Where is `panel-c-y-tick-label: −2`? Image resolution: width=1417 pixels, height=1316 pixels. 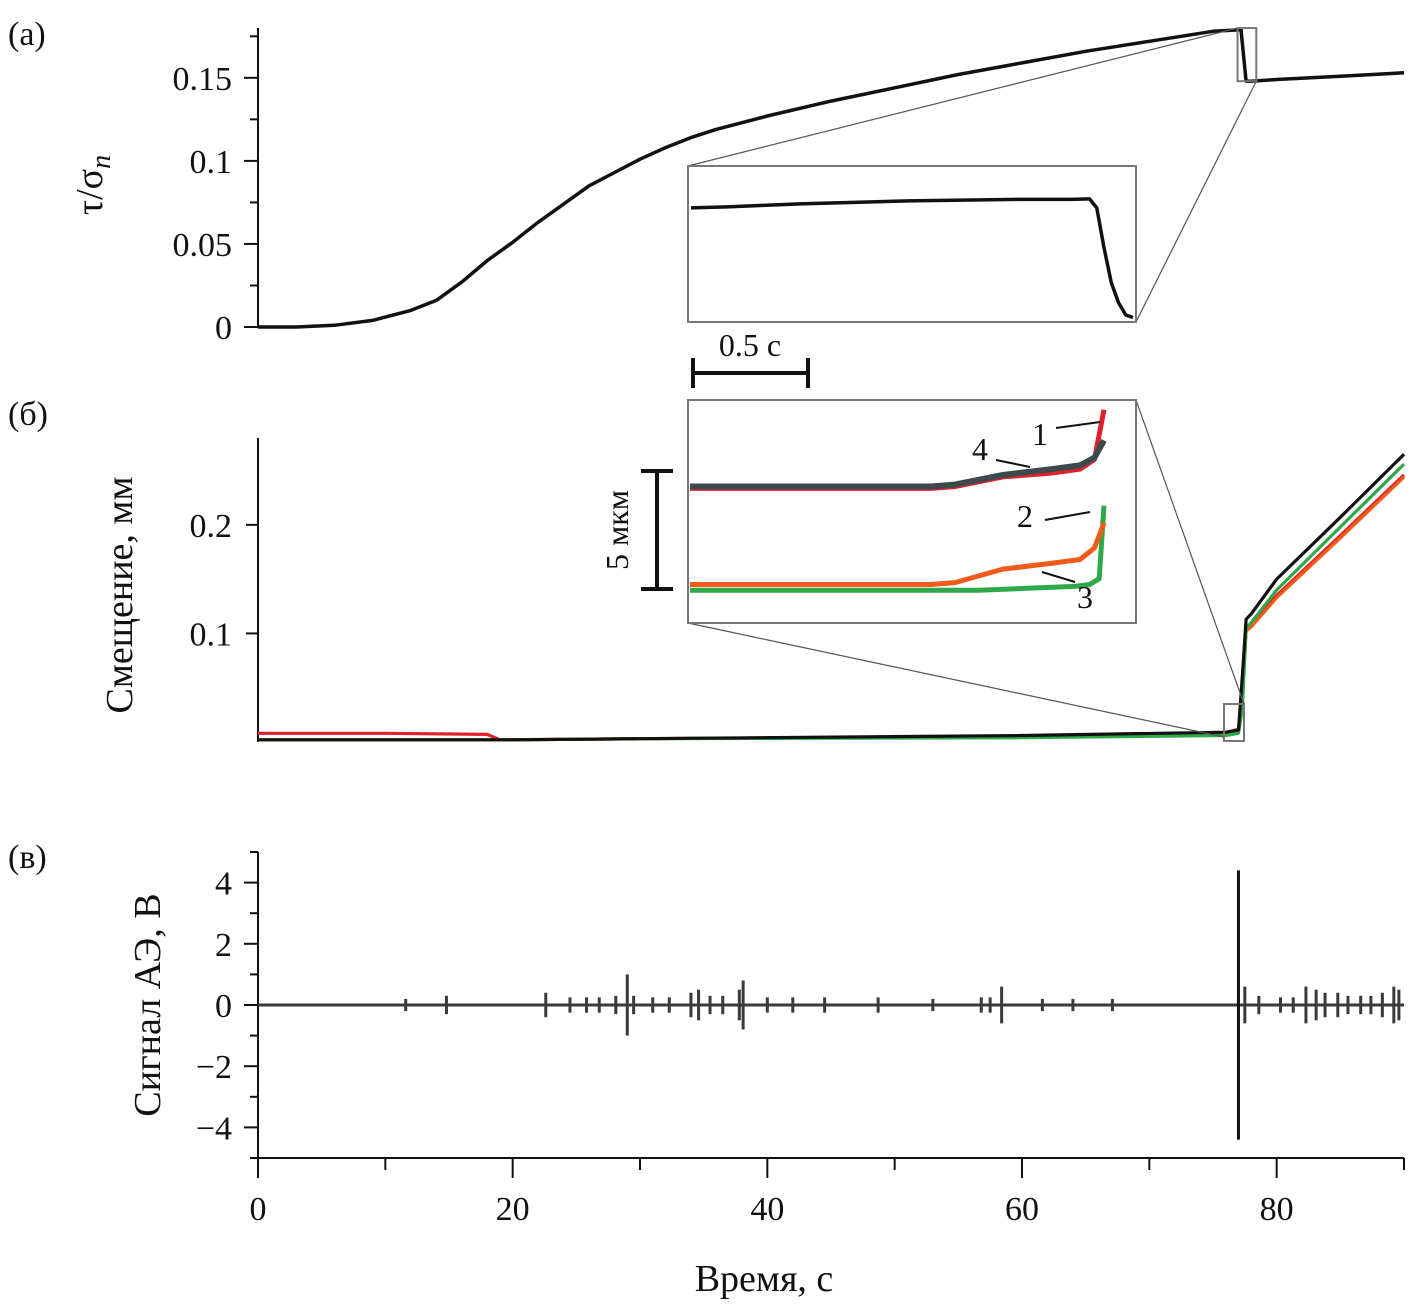
panel-c-y-tick-label: −2 is located at coordinates (214, 1067).